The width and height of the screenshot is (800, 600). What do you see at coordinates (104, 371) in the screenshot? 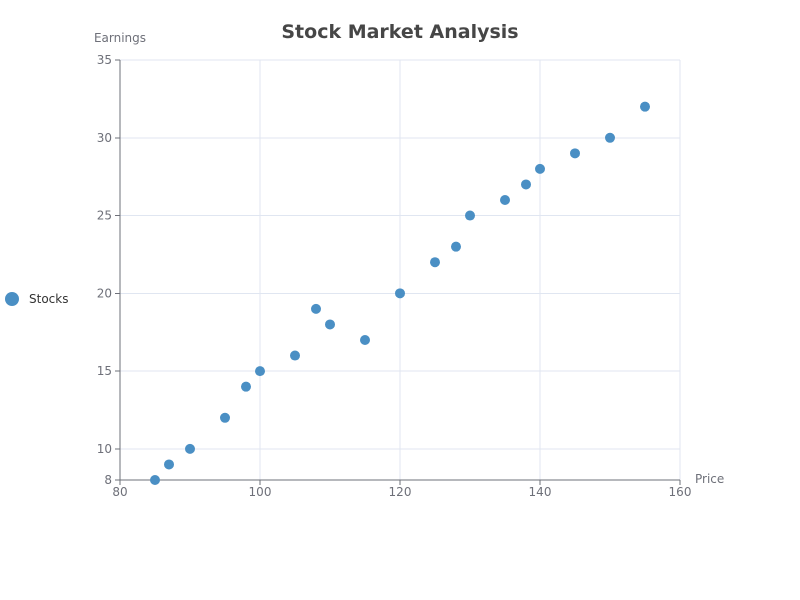
I see `y-tick-label: 15` at bounding box center [104, 371].